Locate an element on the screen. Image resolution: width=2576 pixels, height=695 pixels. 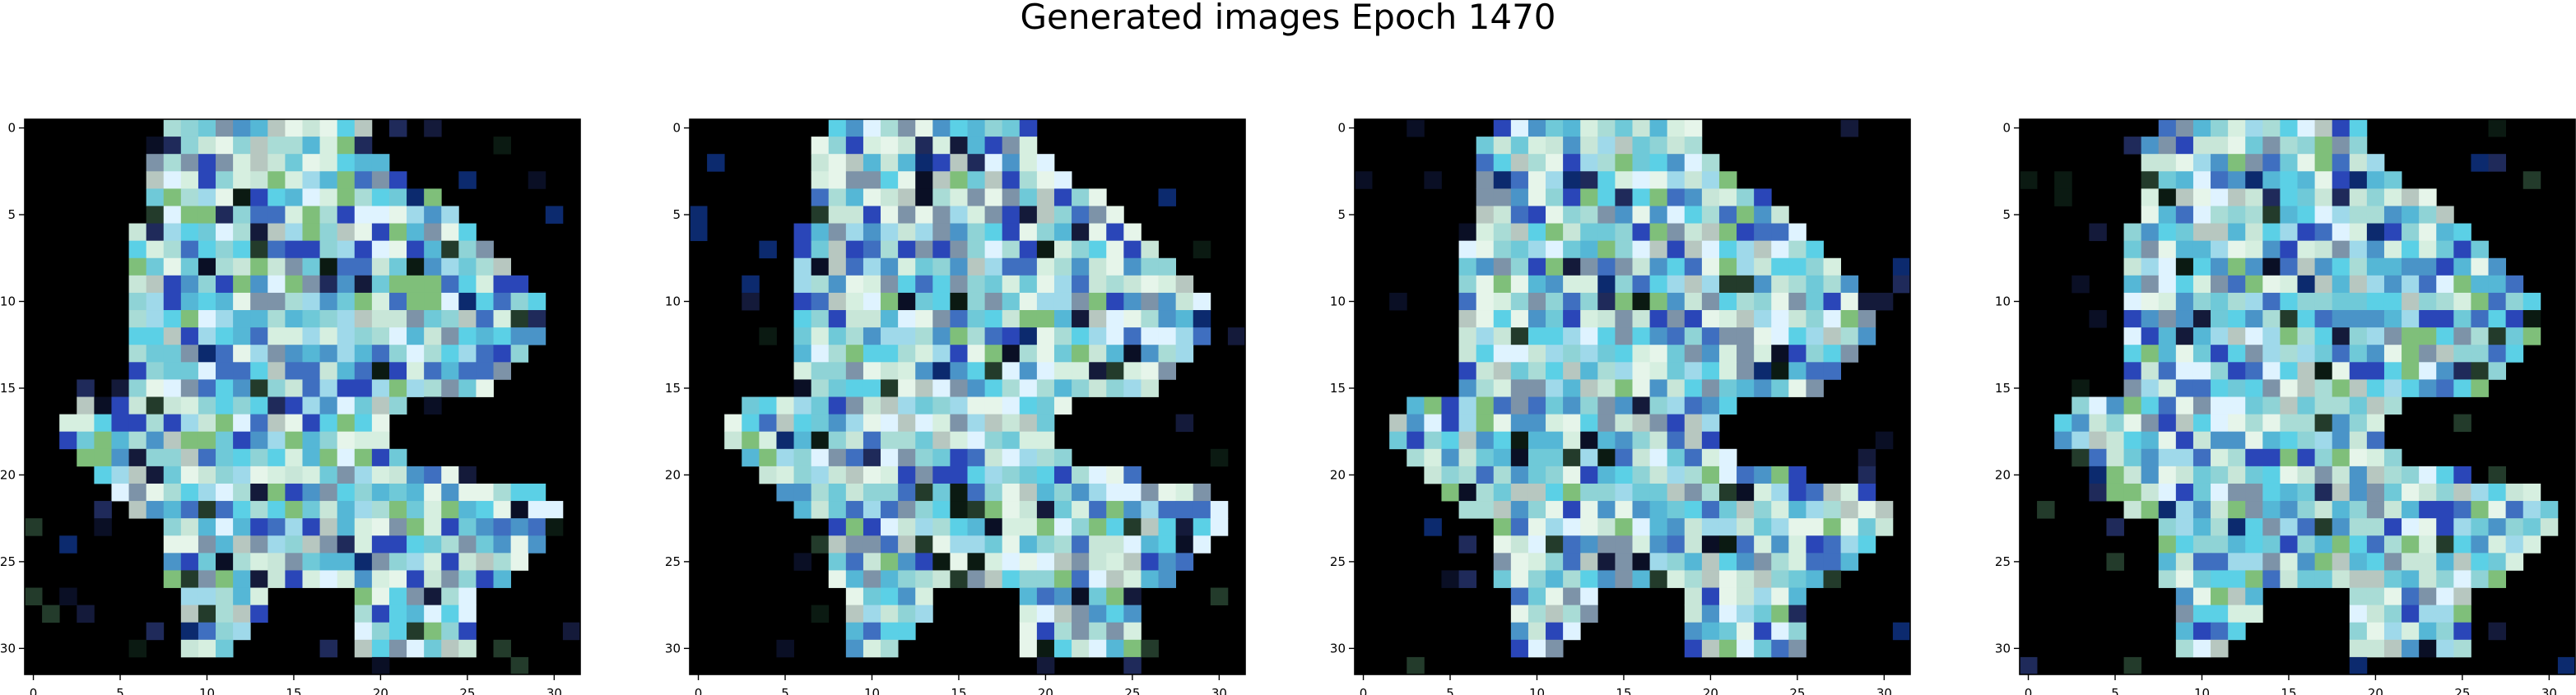
y-tick-label: 15 is located at coordinates (673, 388).